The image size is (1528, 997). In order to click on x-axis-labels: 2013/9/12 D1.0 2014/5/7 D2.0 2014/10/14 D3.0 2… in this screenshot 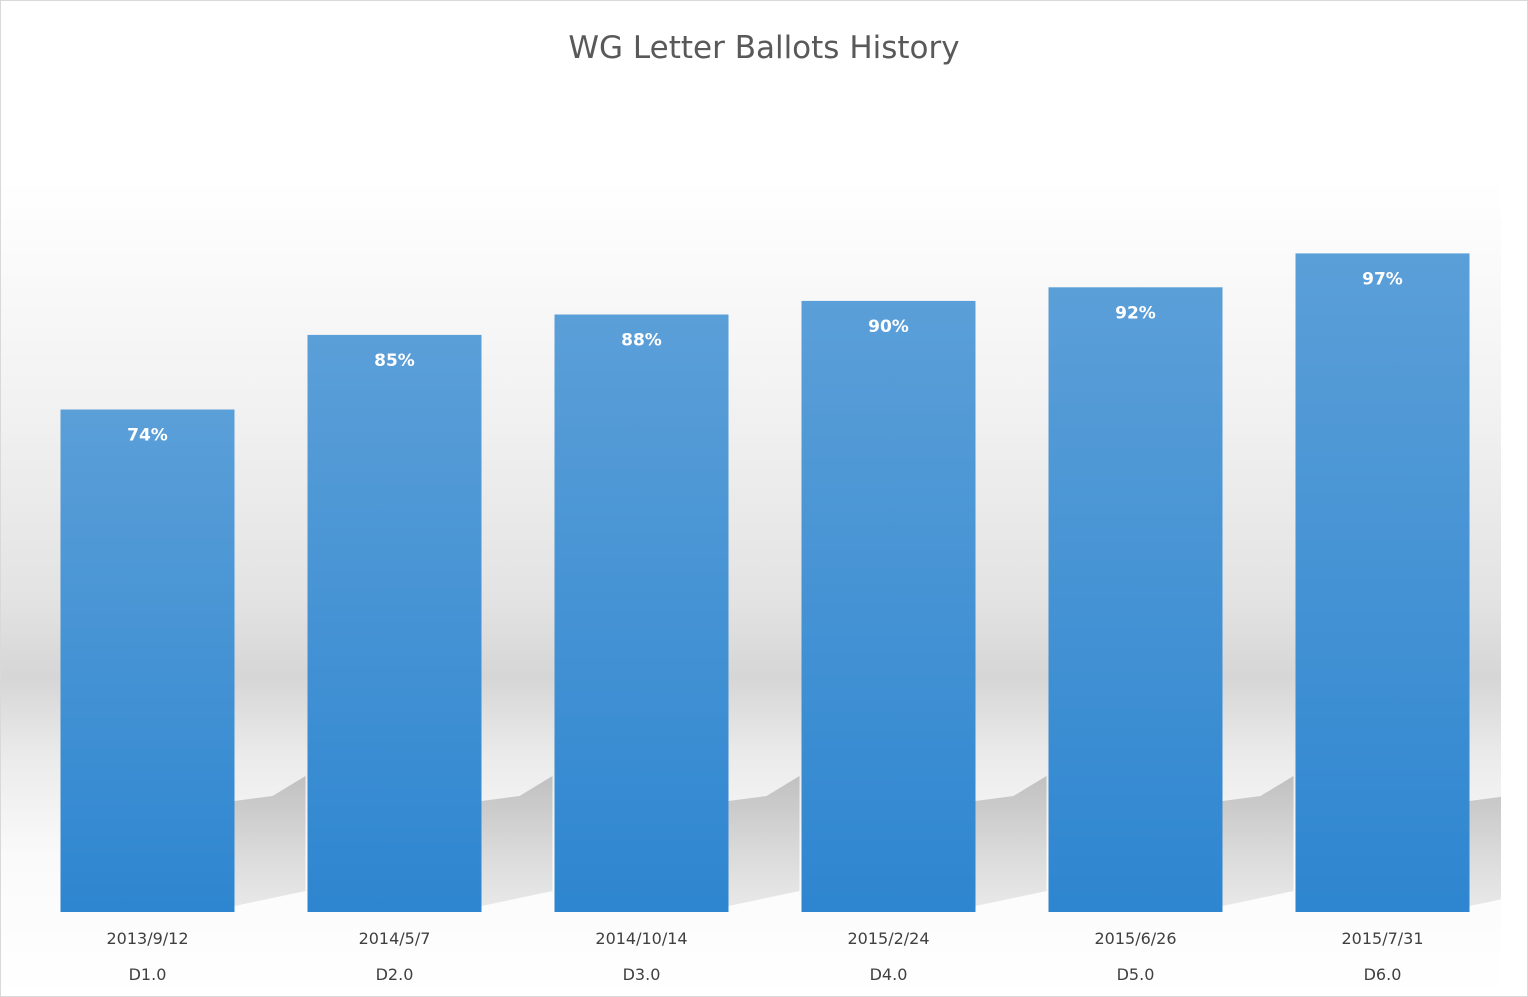, I will do `click(764, 956)`.